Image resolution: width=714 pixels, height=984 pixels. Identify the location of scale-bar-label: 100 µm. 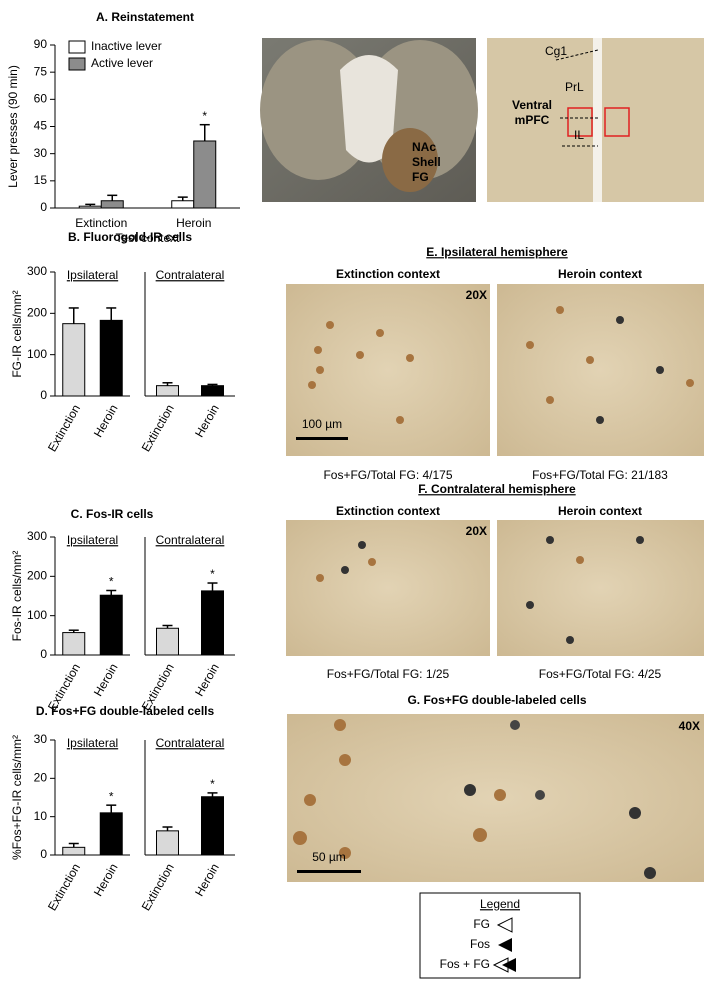
(322, 424).